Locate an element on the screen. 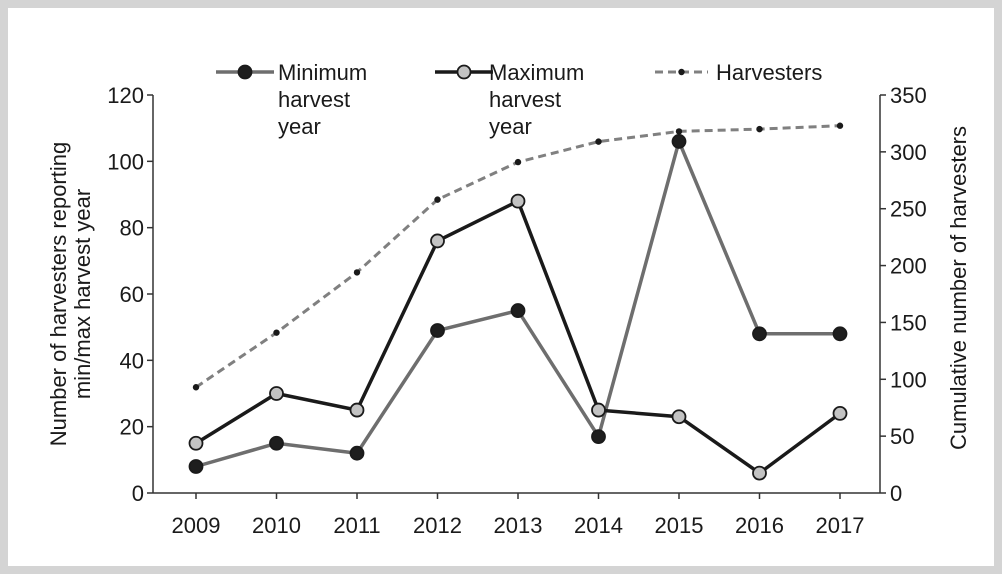 The height and width of the screenshot is (574, 1002). x-tick-label: 2009 is located at coordinates (196, 525).